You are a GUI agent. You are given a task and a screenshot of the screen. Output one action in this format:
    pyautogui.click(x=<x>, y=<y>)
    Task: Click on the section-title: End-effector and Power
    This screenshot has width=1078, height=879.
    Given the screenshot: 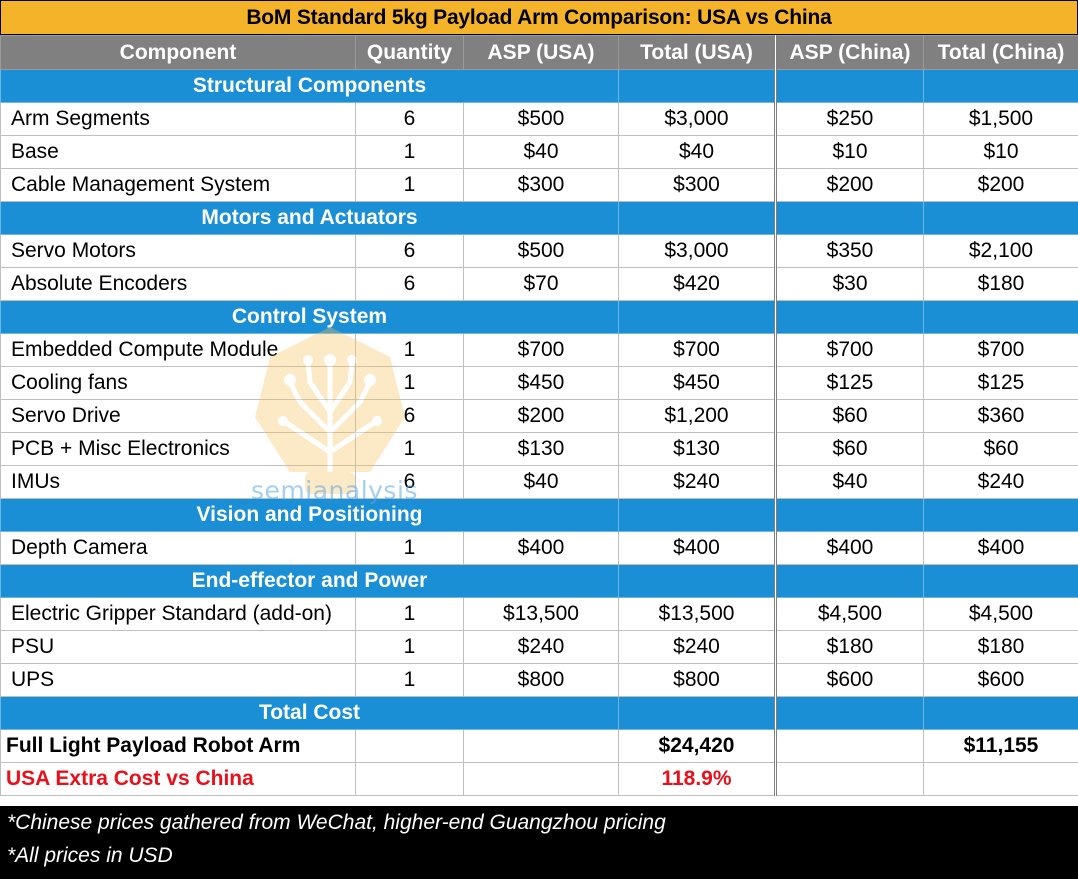 What is the action you would take?
    pyautogui.click(x=309, y=581)
    